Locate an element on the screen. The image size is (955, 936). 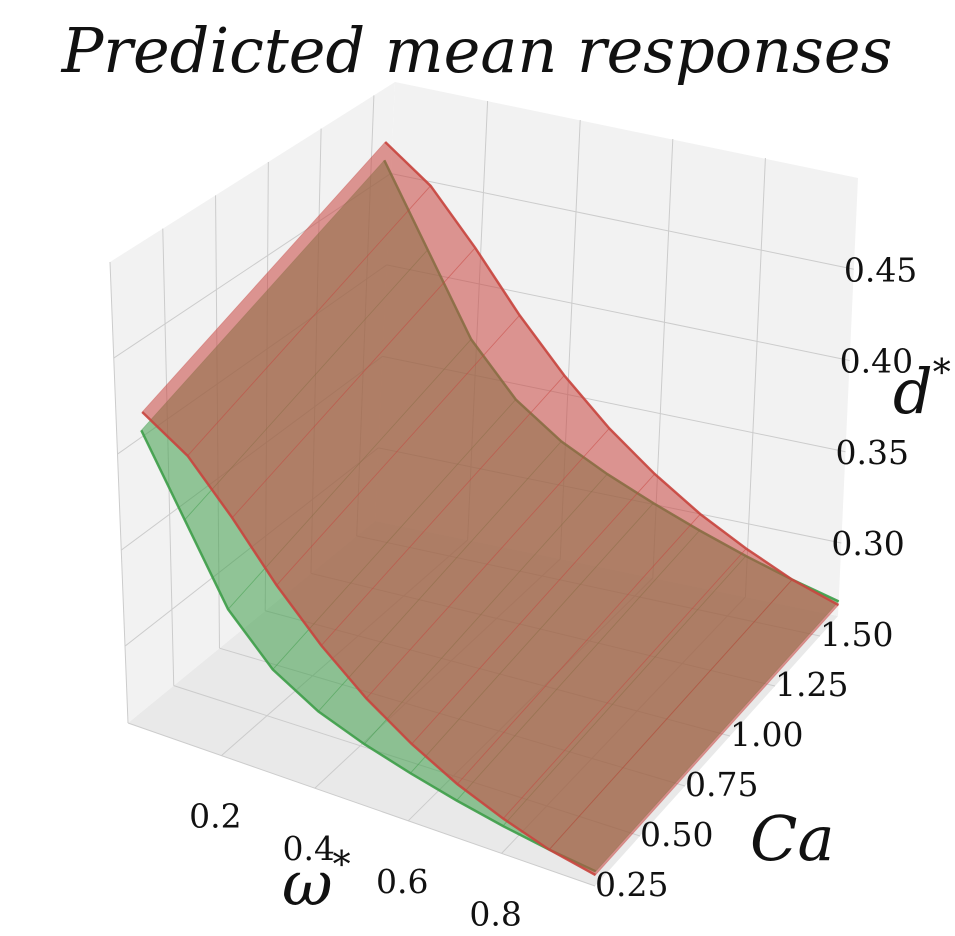
x-tick-label: 0.2 is located at coordinates (215, 816).